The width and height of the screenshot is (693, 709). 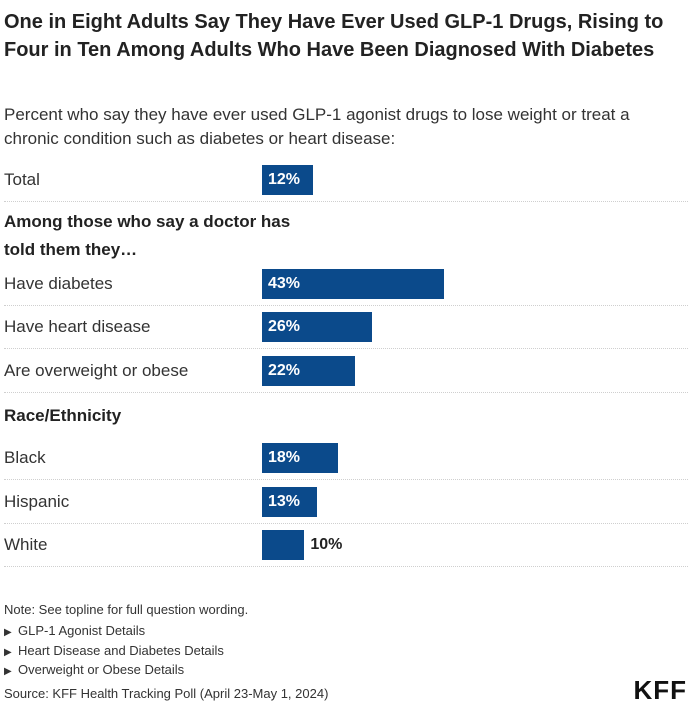 What do you see at coordinates (82, 630) in the screenshot?
I see `details-item-label: GLP-1 Agonist Details` at bounding box center [82, 630].